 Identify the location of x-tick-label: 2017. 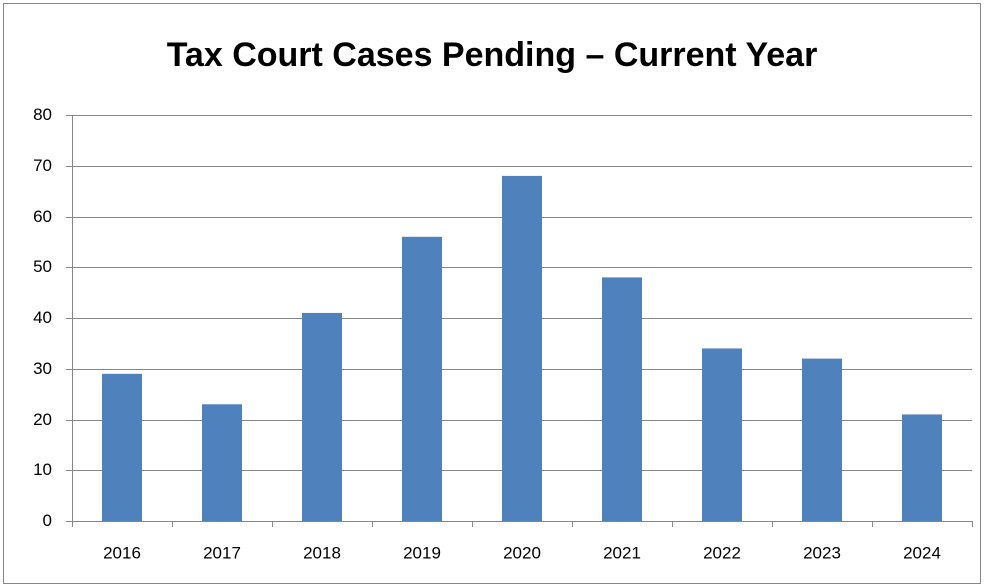
(222, 552).